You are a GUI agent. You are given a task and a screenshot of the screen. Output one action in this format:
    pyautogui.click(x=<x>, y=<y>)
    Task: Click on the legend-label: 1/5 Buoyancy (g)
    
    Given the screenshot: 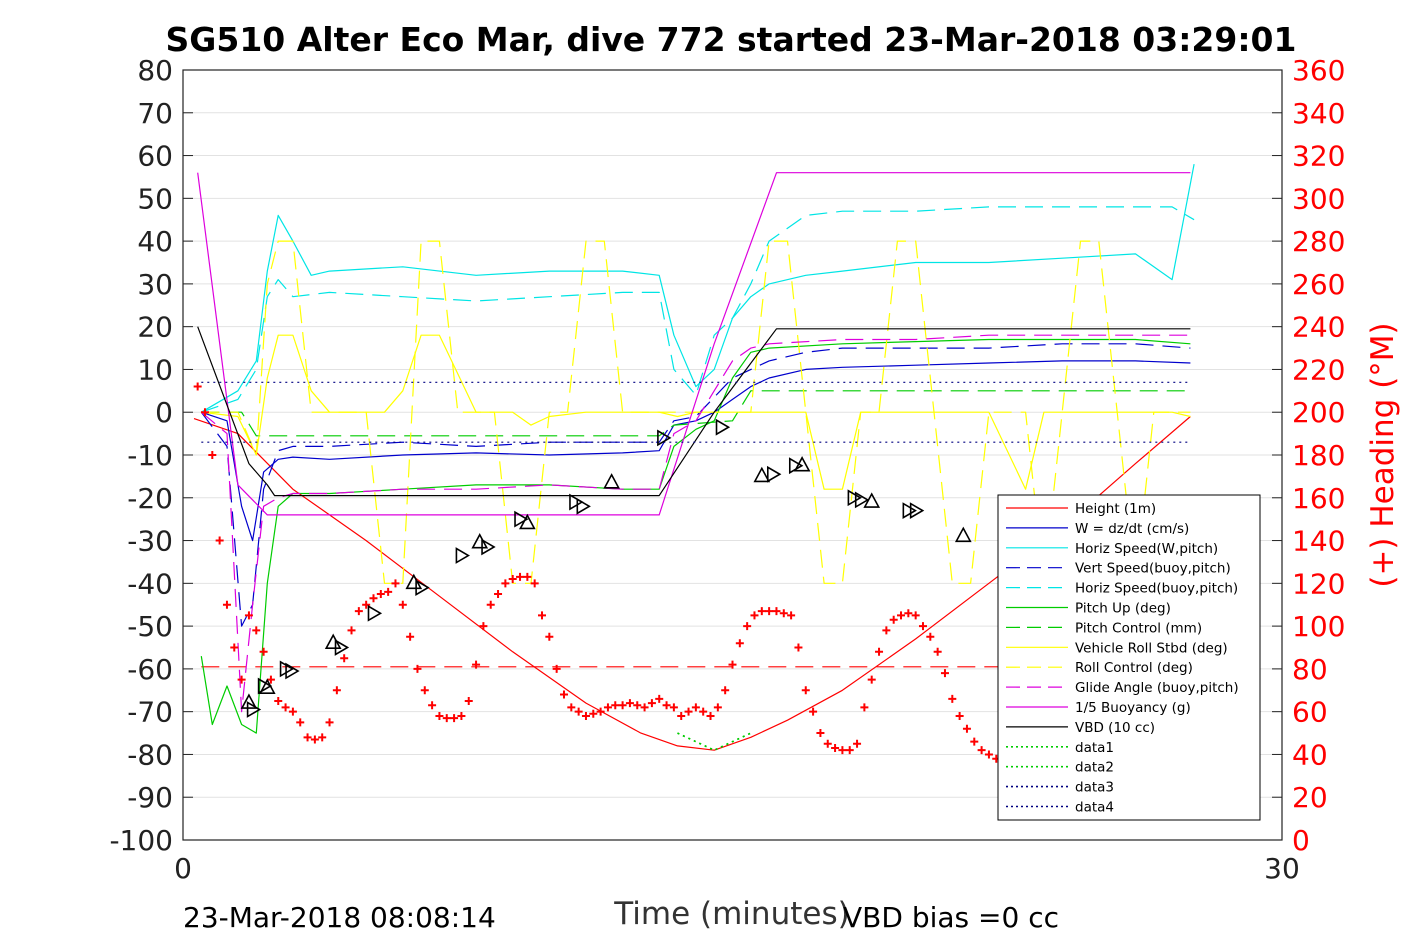 What is the action you would take?
    pyautogui.click(x=1133, y=708)
    